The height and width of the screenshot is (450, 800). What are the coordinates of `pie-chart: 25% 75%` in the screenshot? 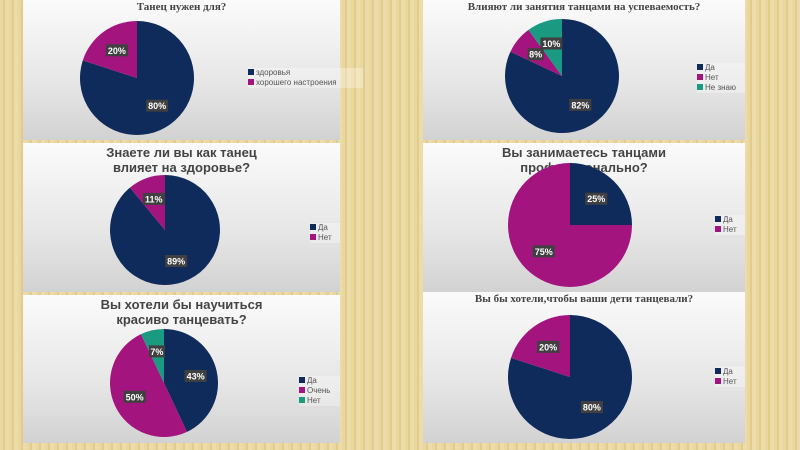 It's located at (570, 225).